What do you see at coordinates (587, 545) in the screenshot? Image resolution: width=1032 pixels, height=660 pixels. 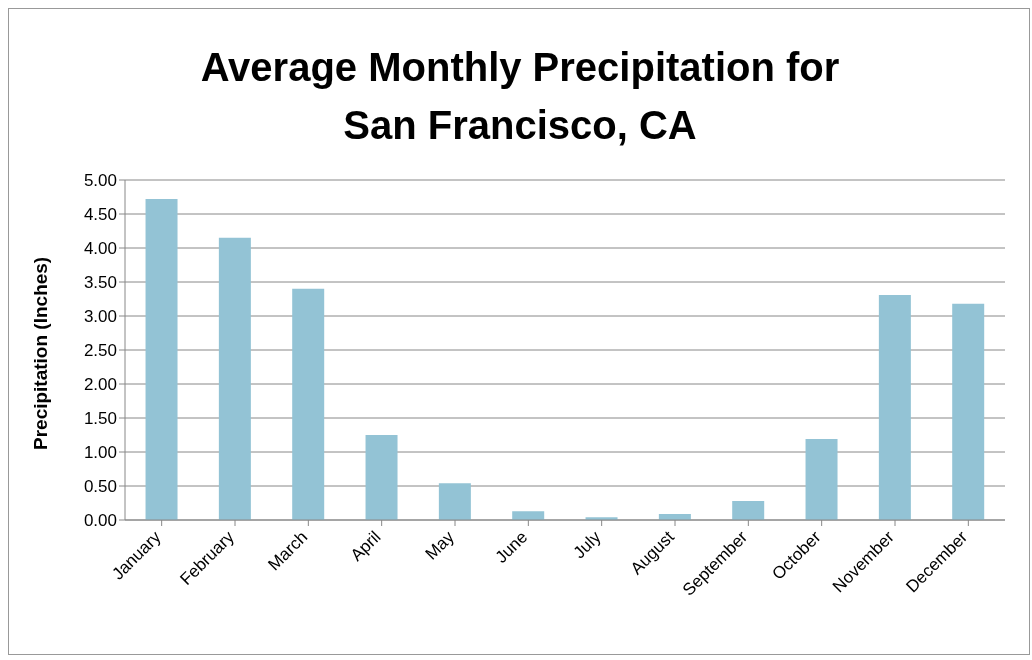 I see `x-tick-label: July` at bounding box center [587, 545].